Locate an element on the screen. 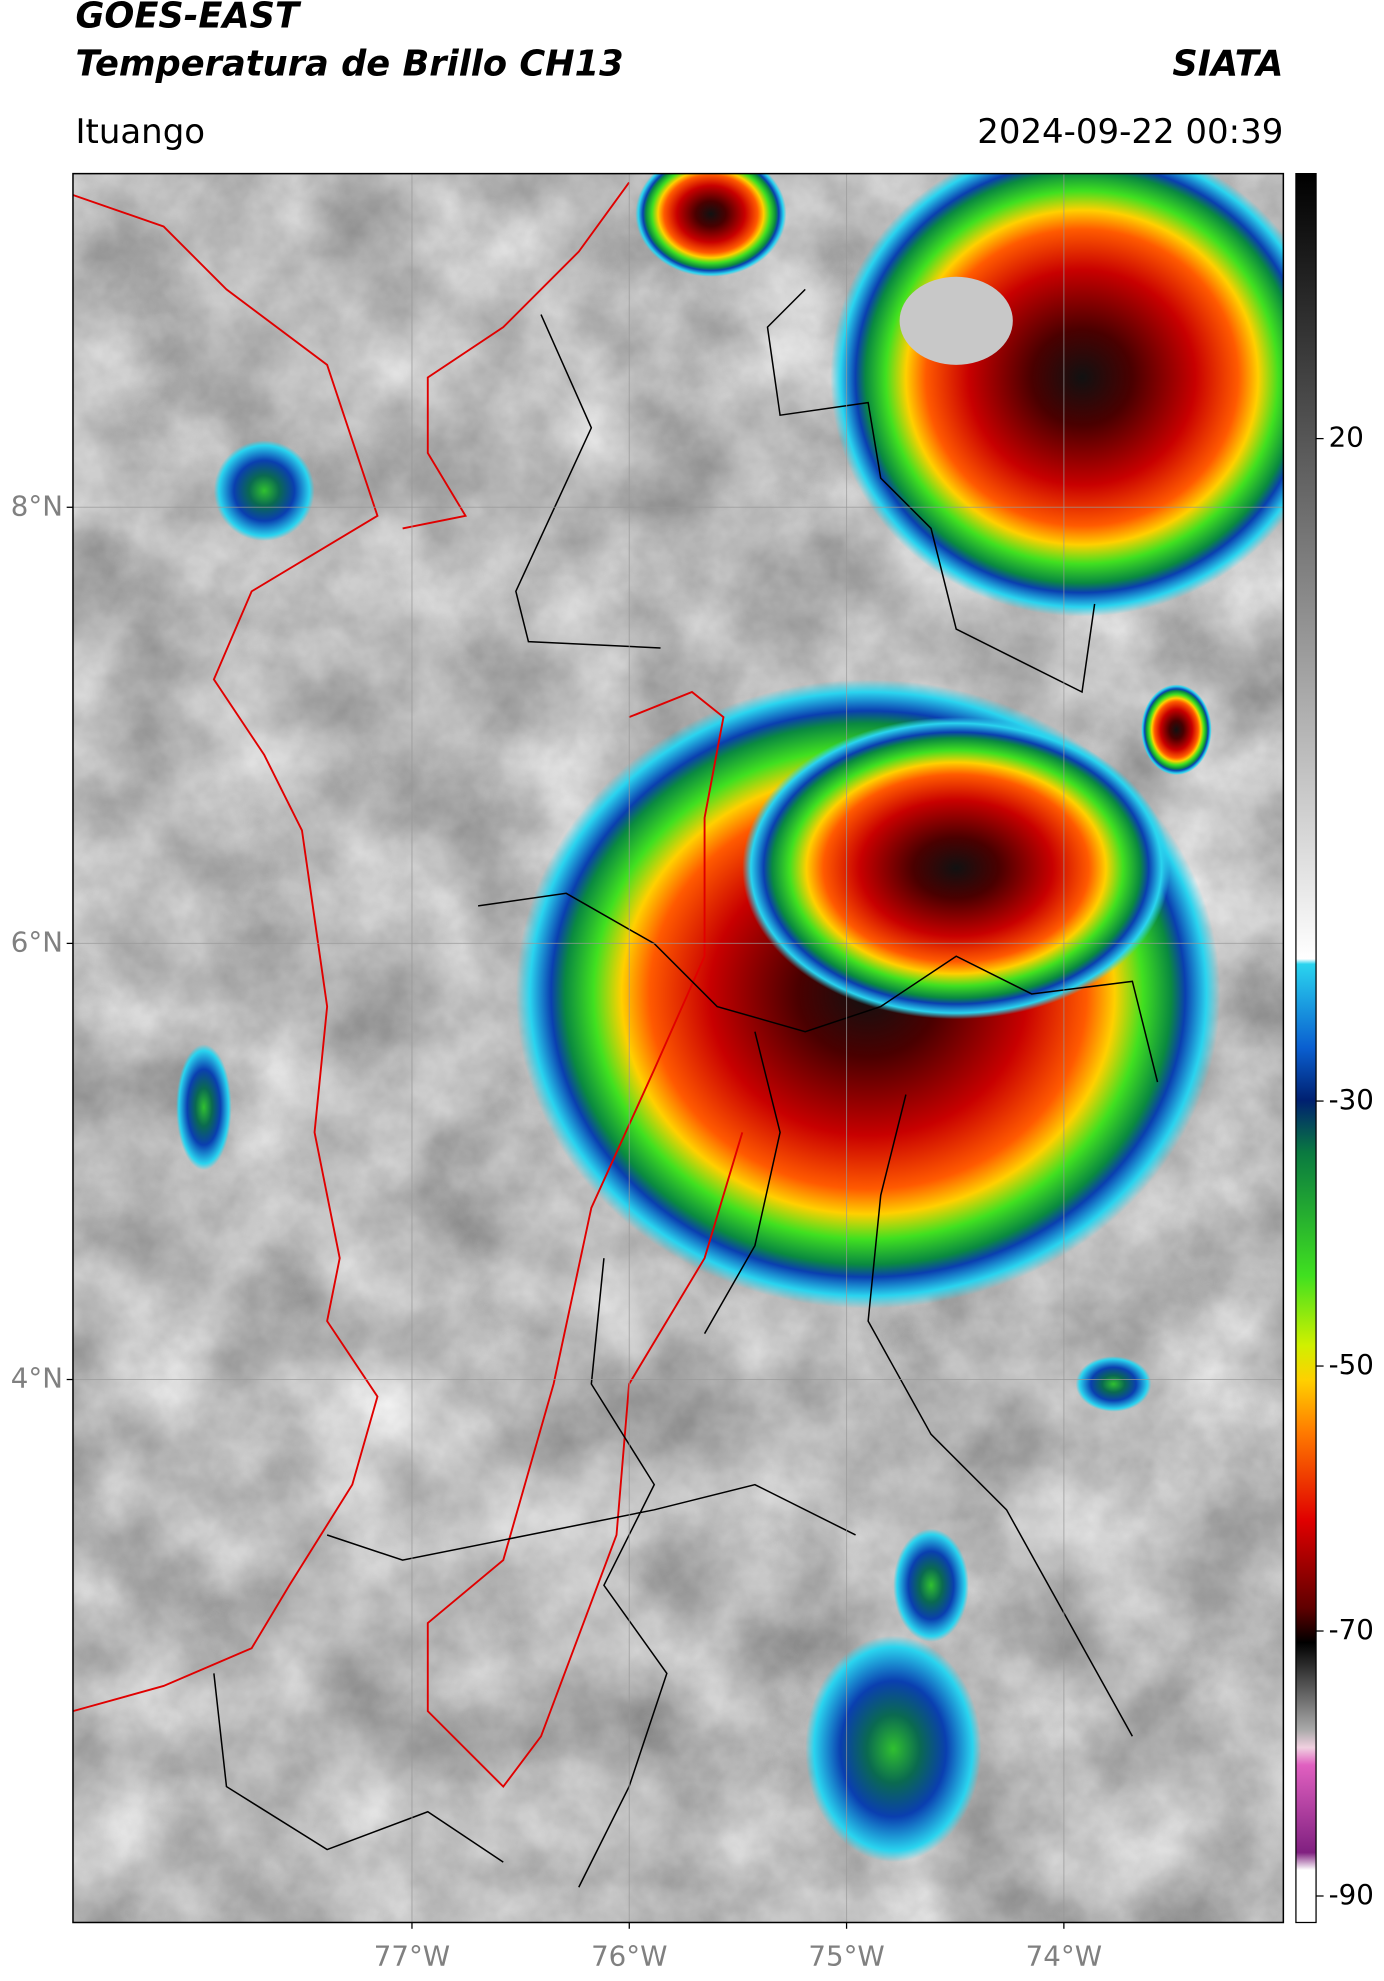  lon-tick-label: 77°W is located at coordinates (412, 1956).